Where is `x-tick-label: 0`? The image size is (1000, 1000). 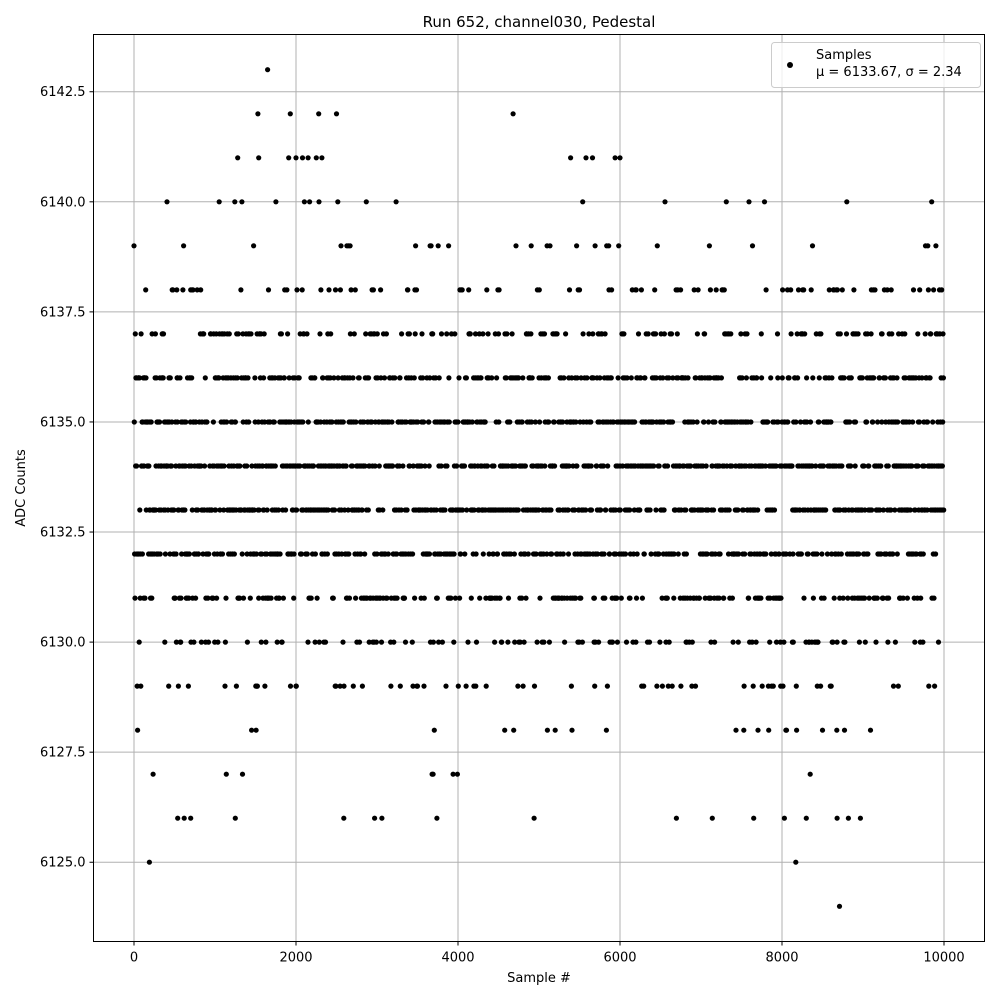 x-tick-label: 0 is located at coordinates (134, 958).